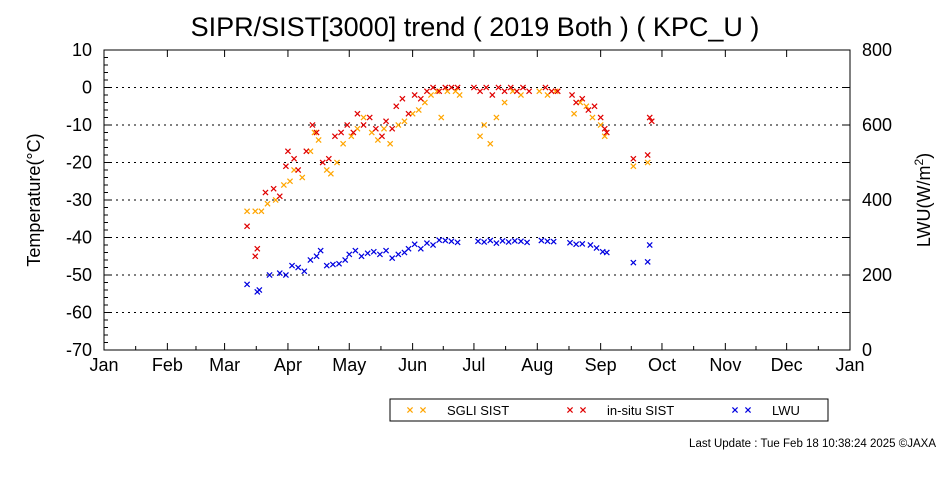 This screenshot has width=950, height=480. Describe the element at coordinates (877, 50) in the screenshot. I see `right-tick-label: 800` at that location.